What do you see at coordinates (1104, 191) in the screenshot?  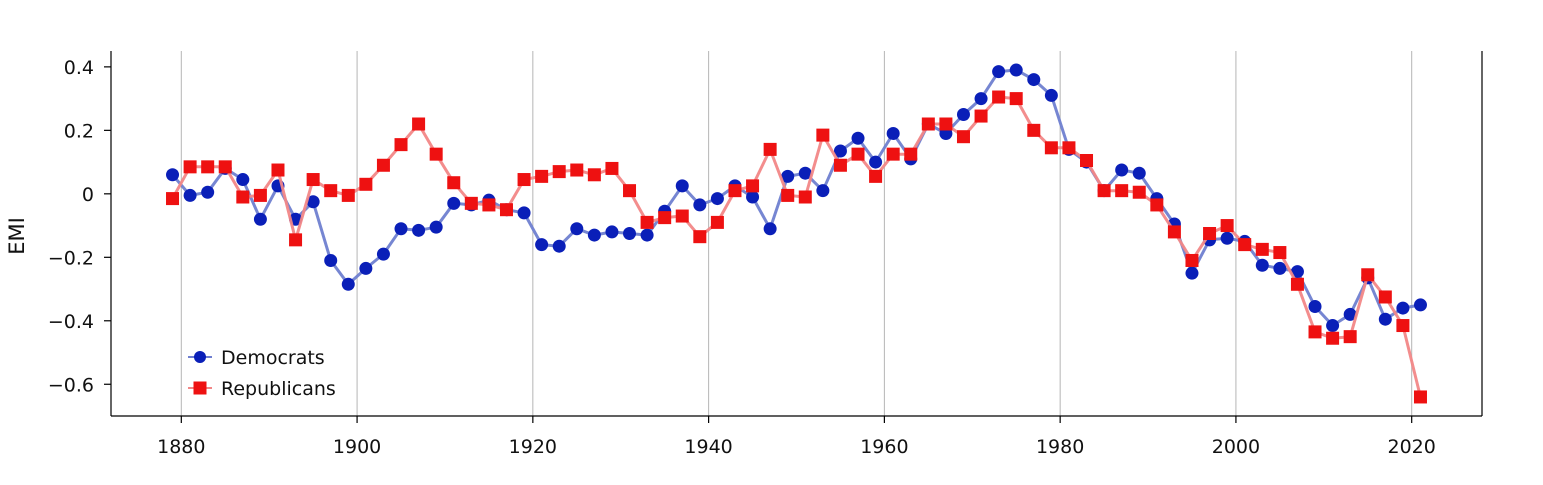 I see `point-republicans-1985` at bounding box center [1104, 191].